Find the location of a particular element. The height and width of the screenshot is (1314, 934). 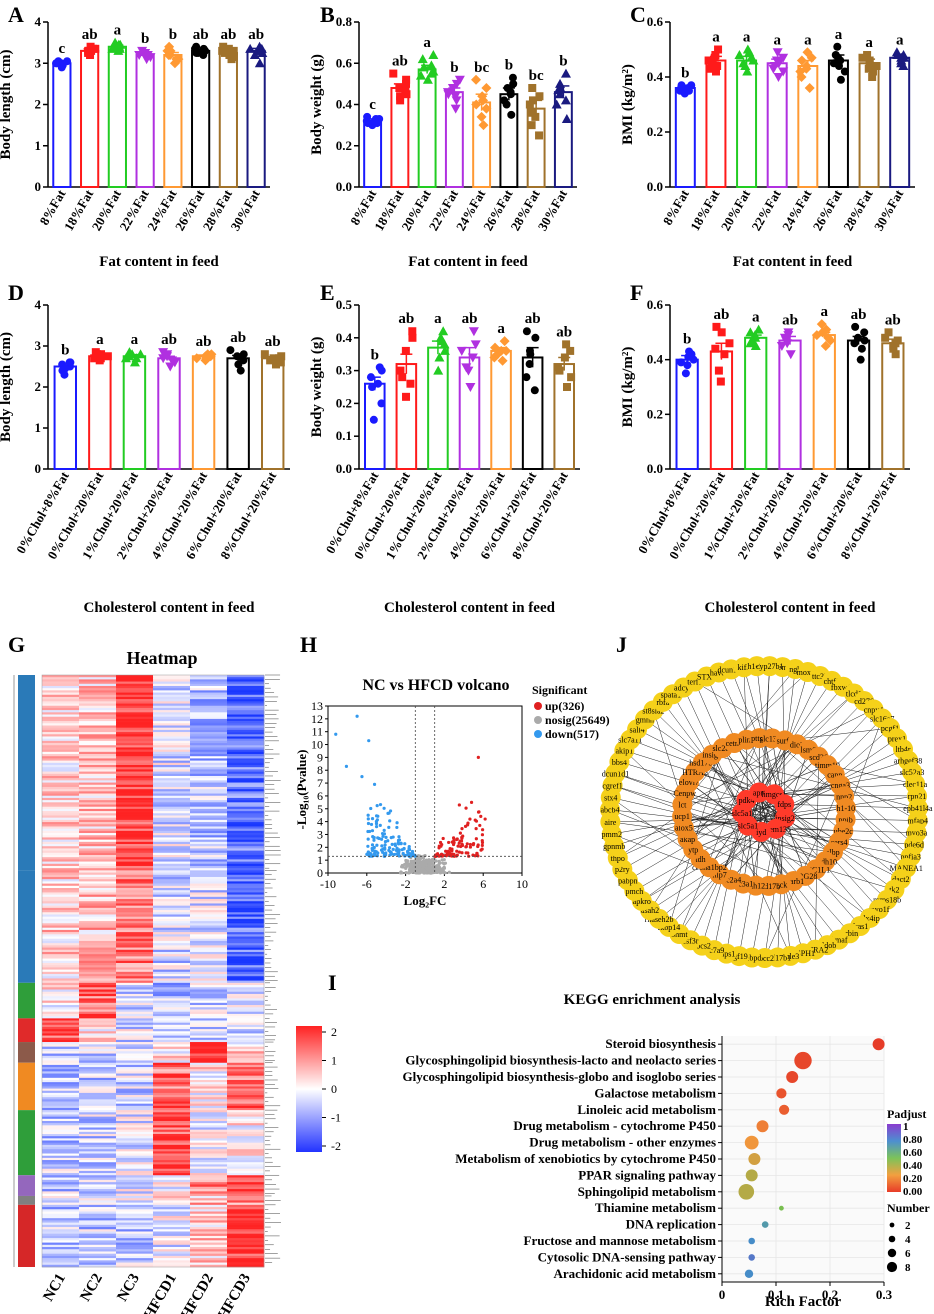

node-label: capn is located at coordinates (834, 775).